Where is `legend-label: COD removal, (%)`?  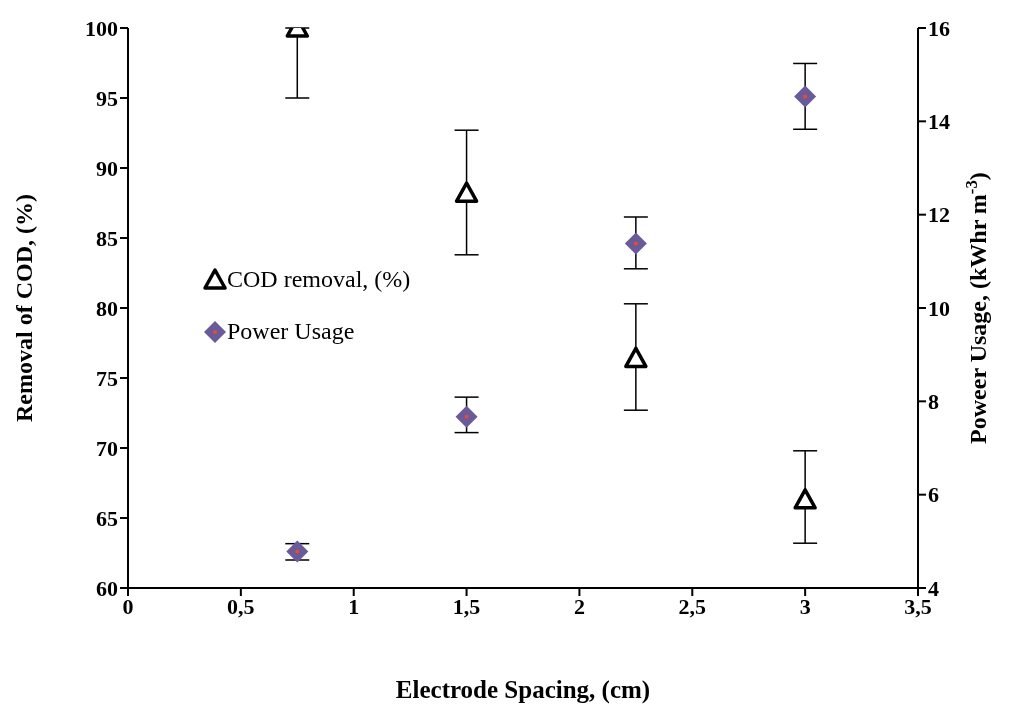
legend-label: COD removal, (%) is located at coordinates (319, 279).